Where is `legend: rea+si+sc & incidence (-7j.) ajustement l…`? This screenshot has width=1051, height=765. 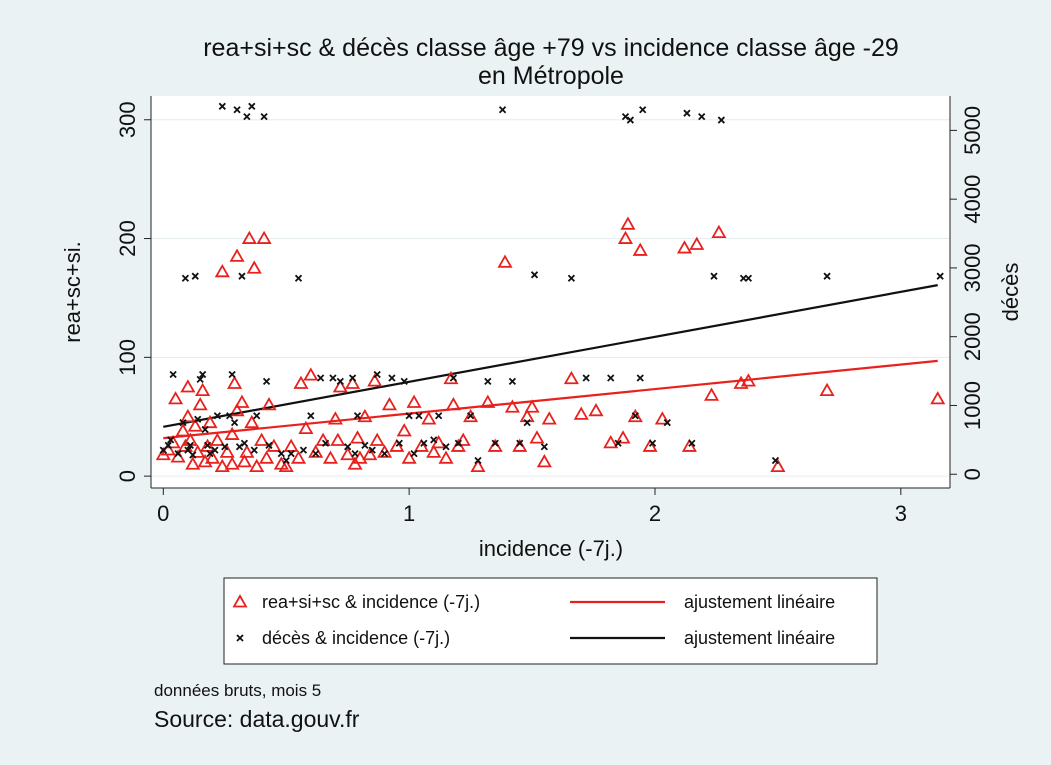 legend: rea+si+sc & incidence (-7j.) ajustement l… is located at coordinates (533, 620).